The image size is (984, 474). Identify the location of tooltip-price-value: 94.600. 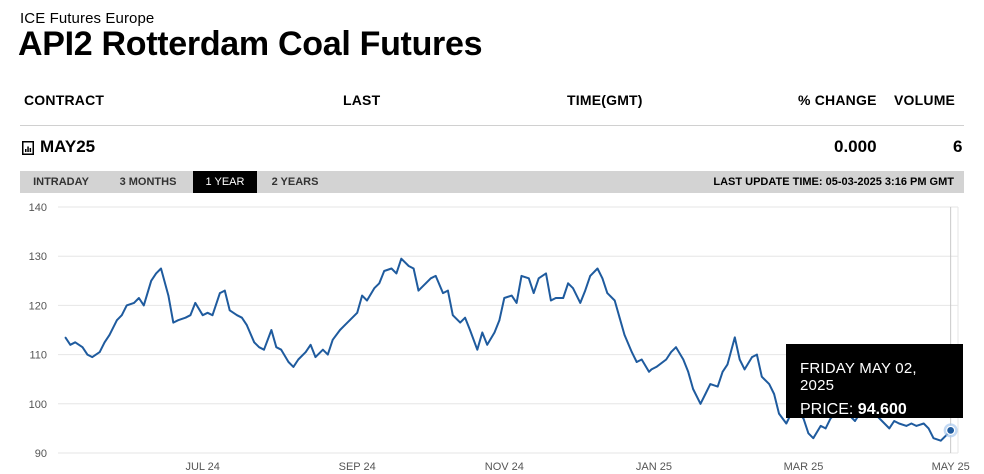
(882, 409).